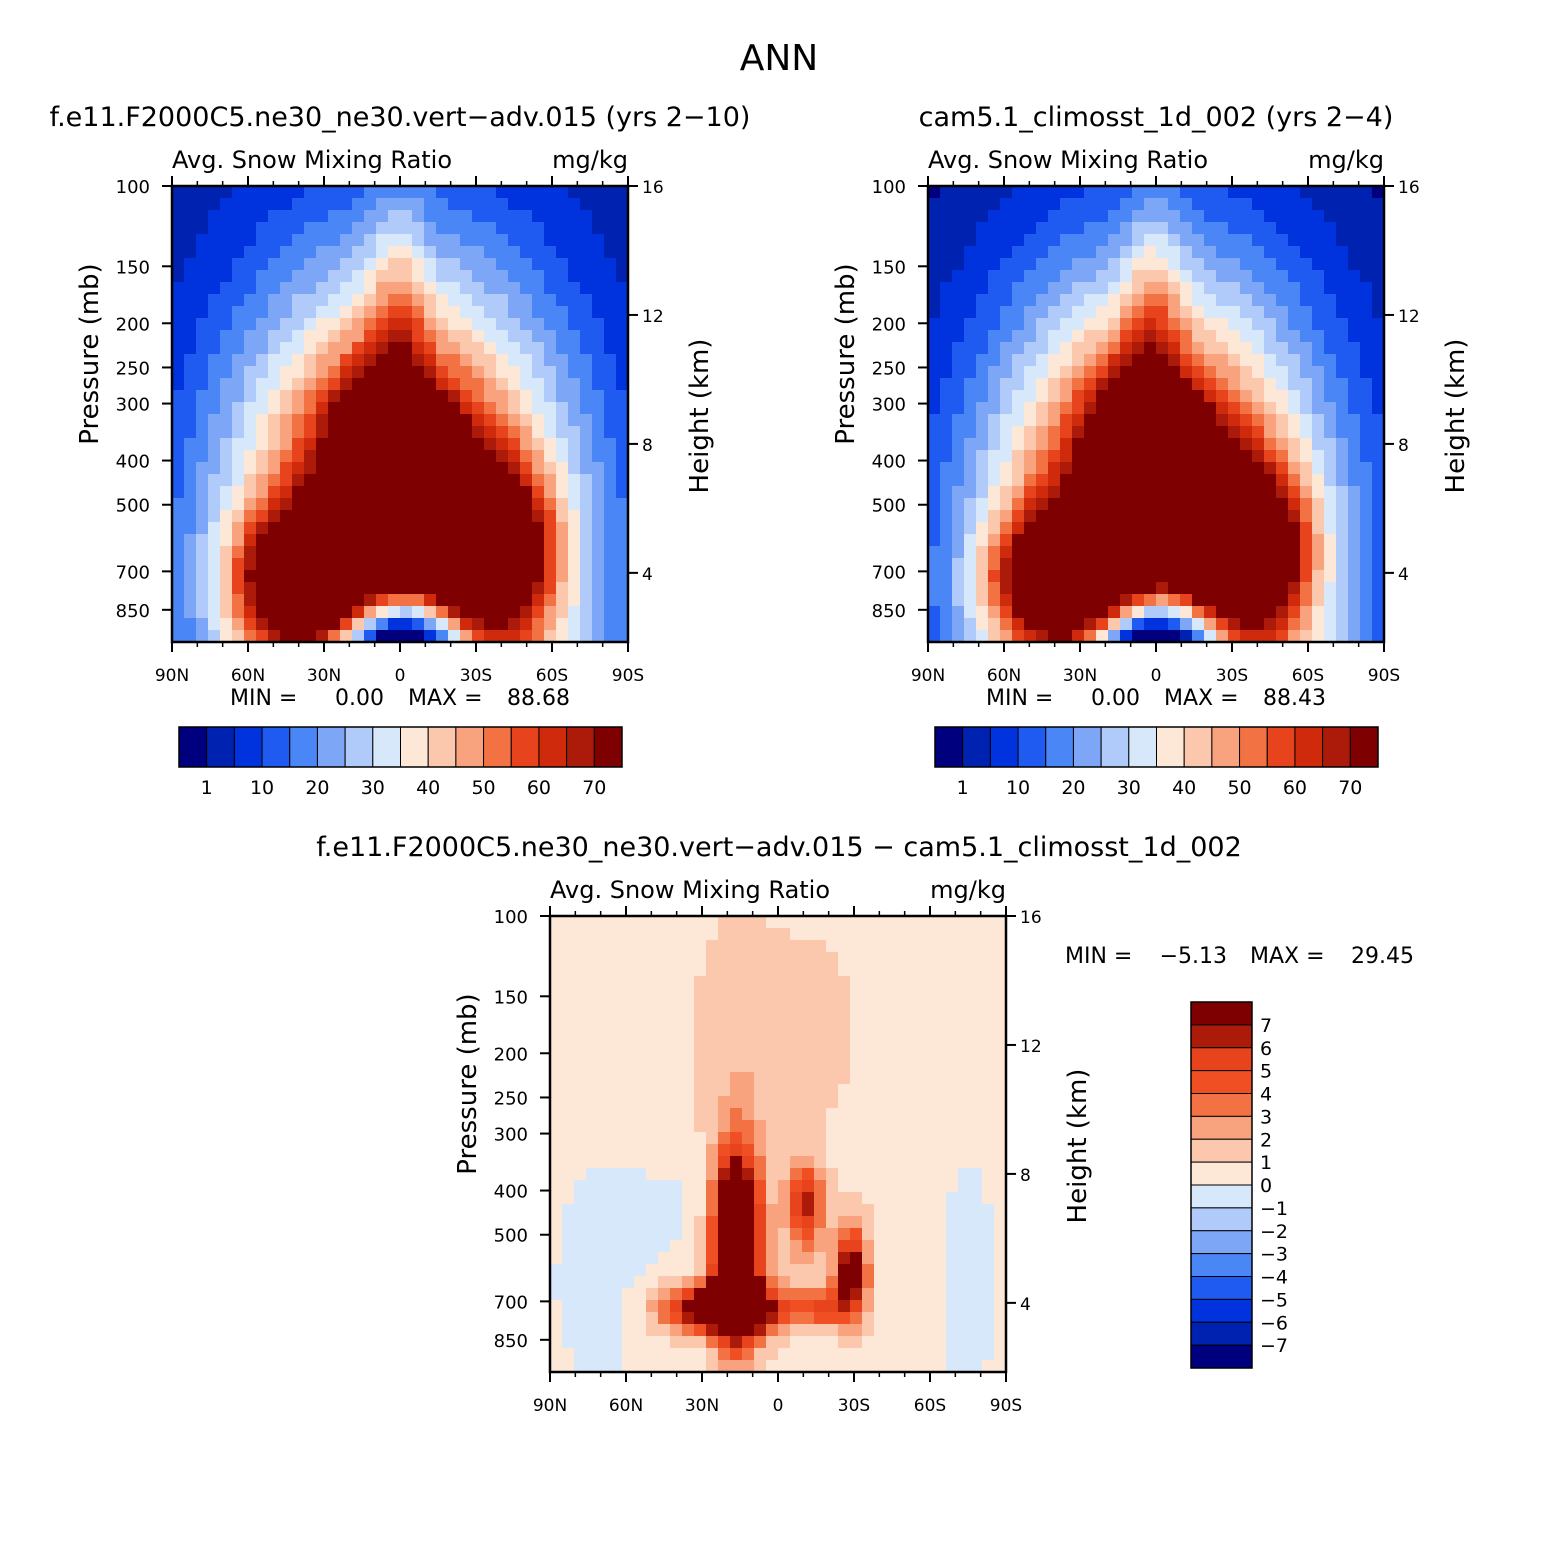 The width and height of the screenshot is (1558, 1561). Describe the element at coordinates (1115, 698) in the screenshot. I see `min-value: 0.00` at that location.